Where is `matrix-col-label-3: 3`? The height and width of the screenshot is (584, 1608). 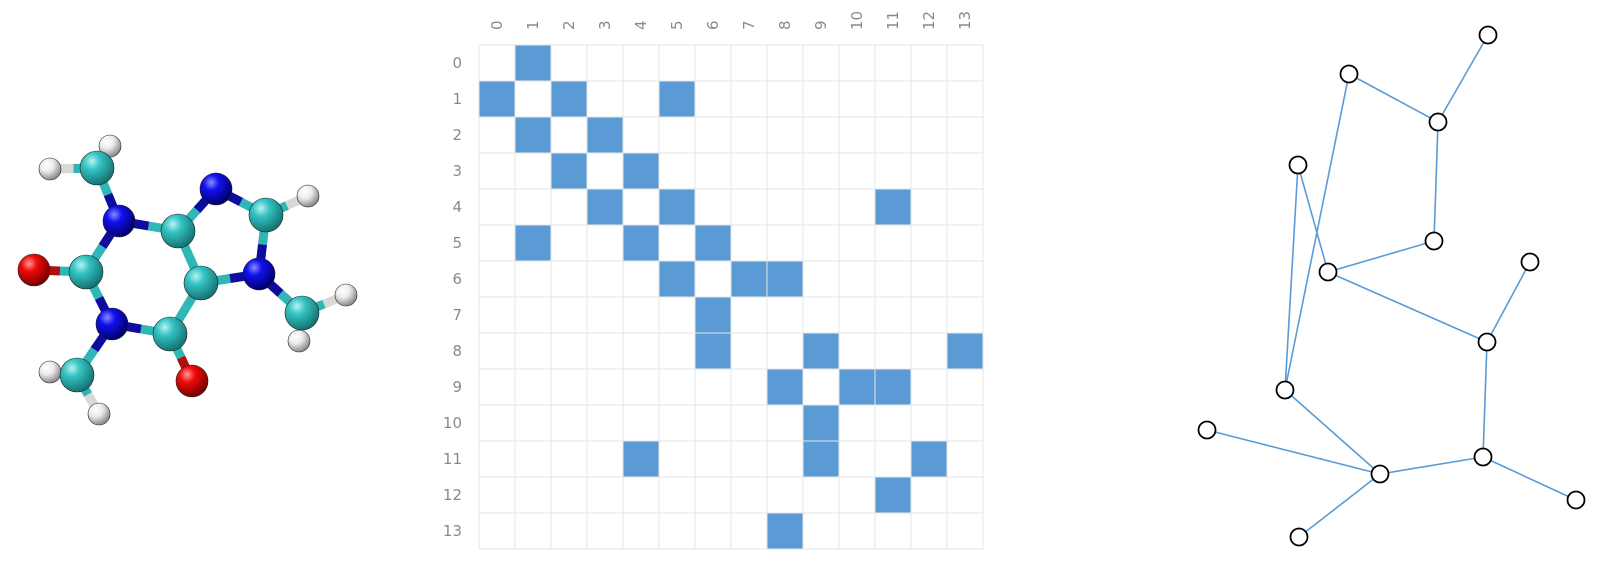
matrix-col-label-3: 3 is located at coordinates (605, 25).